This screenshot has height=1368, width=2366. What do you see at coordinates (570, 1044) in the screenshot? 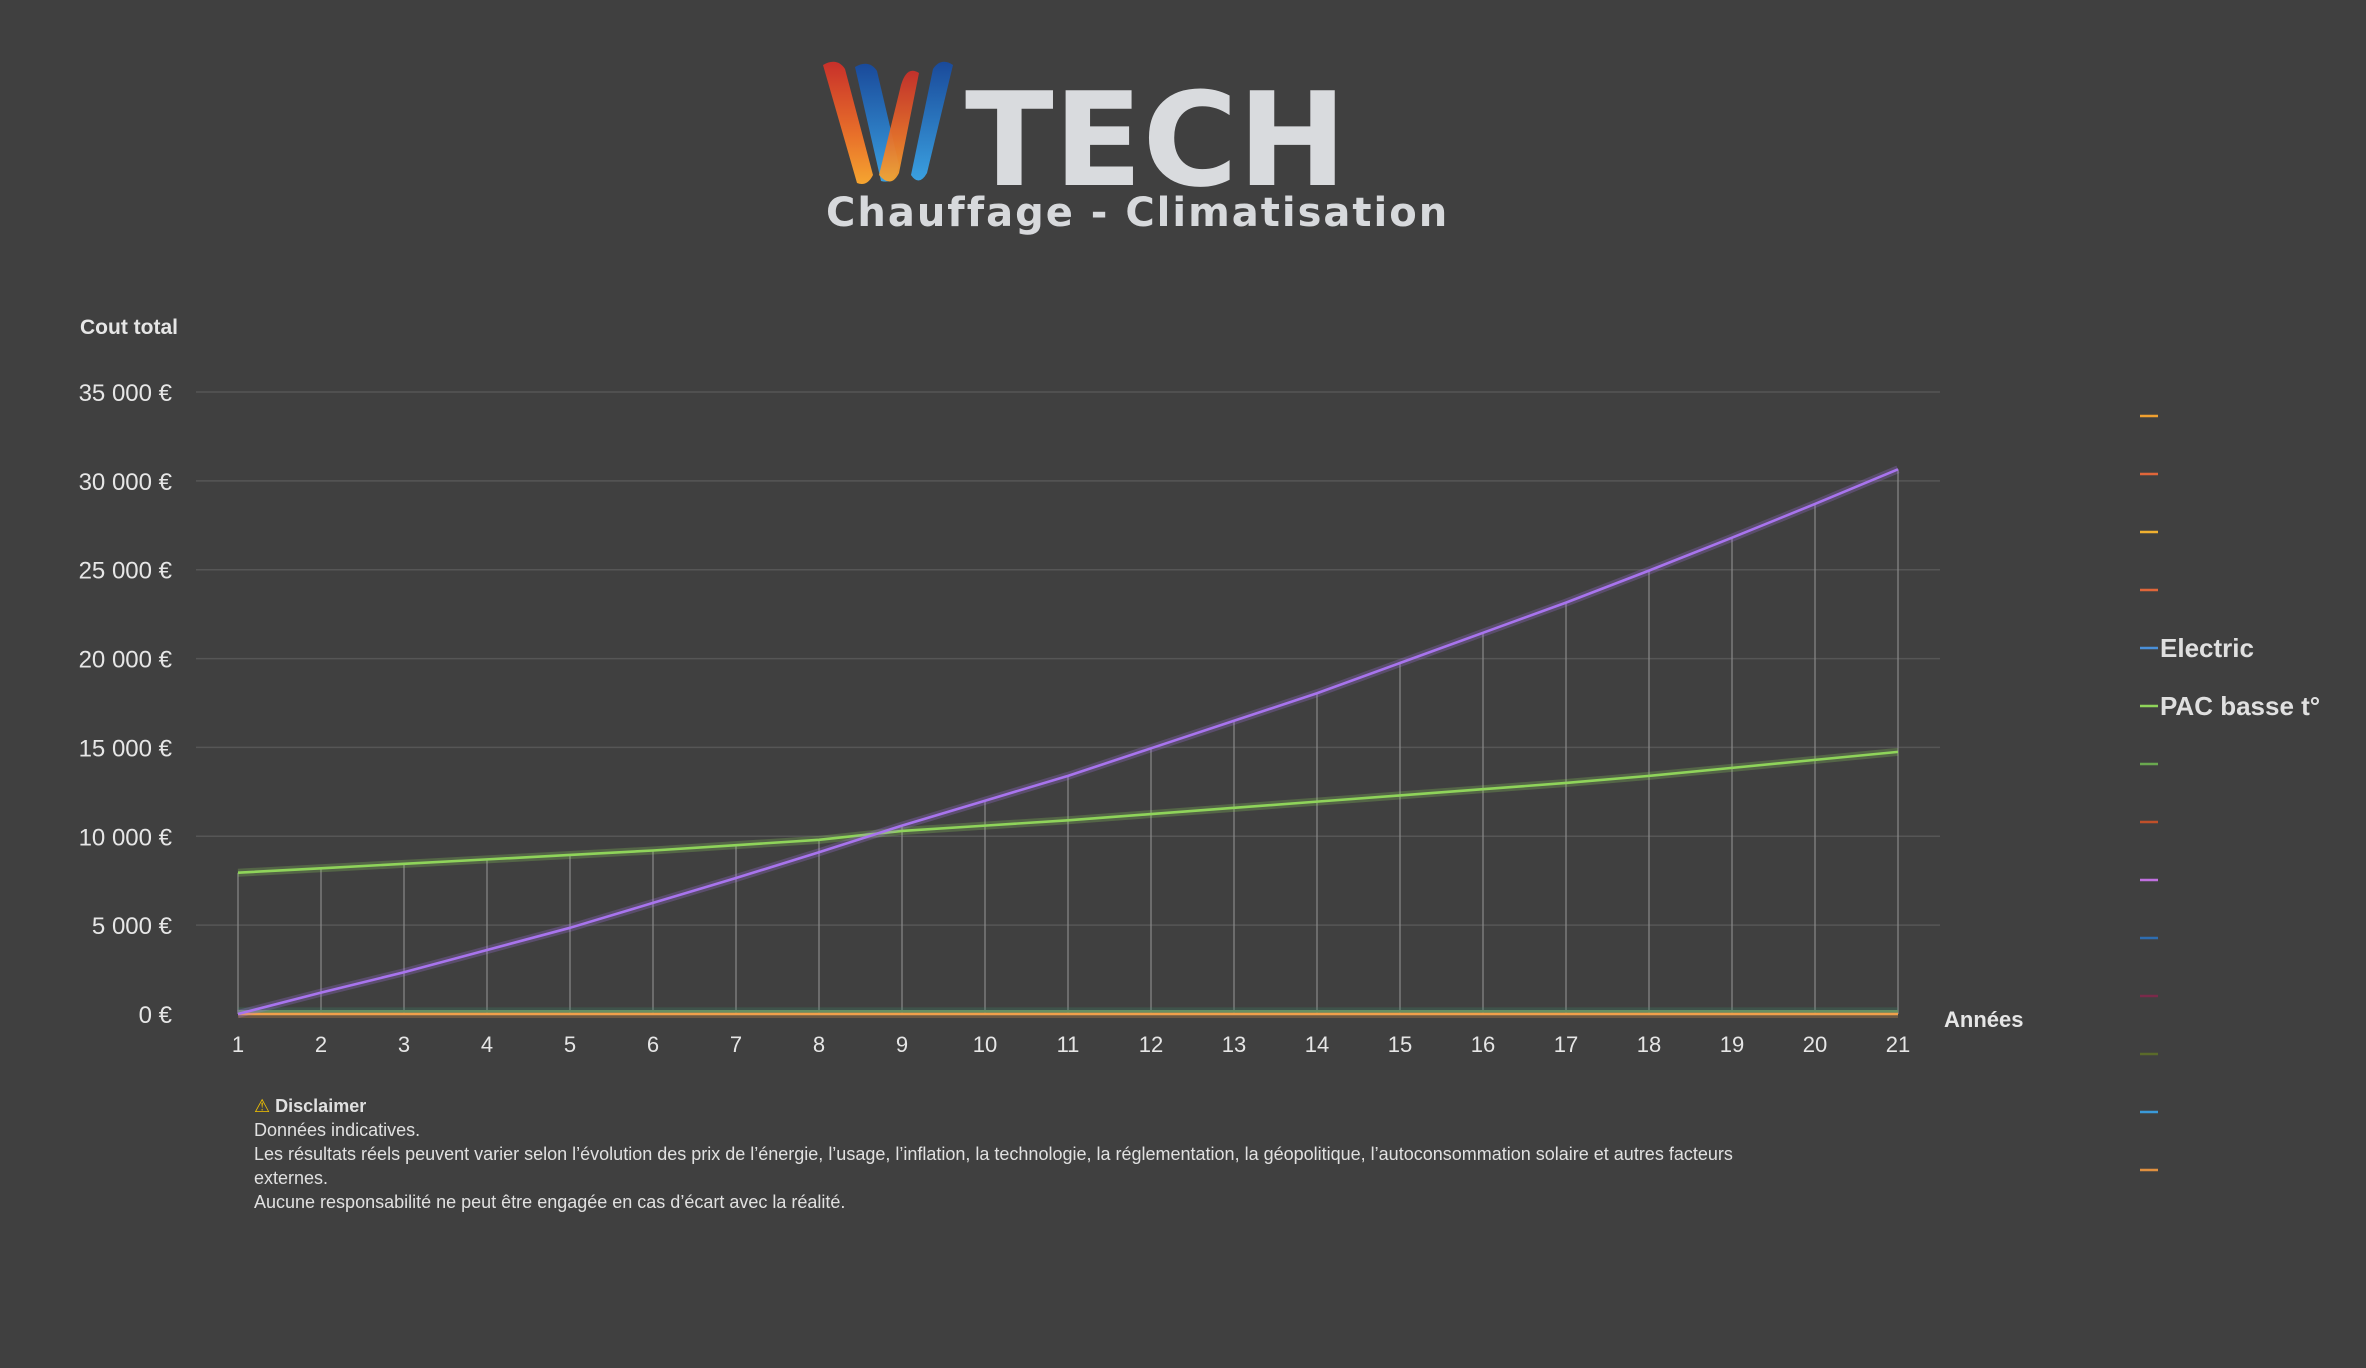
I see `x-tick-label: 5` at bounding box center [570, 1044].